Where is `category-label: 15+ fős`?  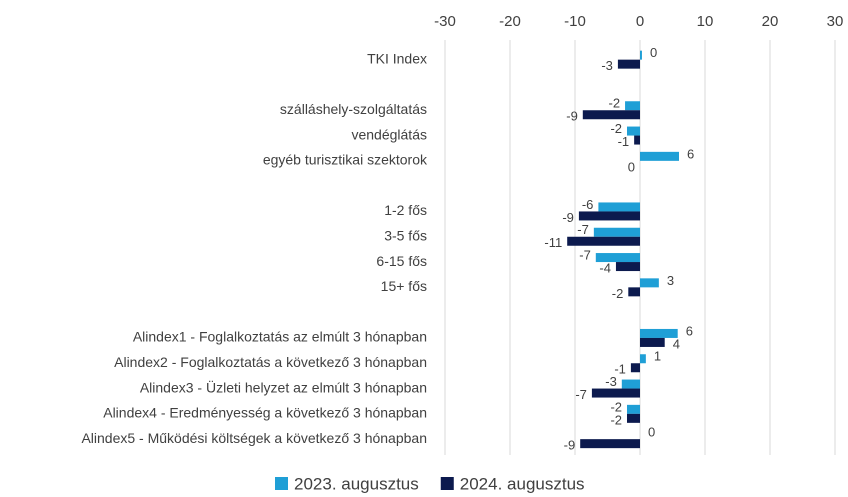
category-label: 15+ fős is located at coordinates (404, 286).